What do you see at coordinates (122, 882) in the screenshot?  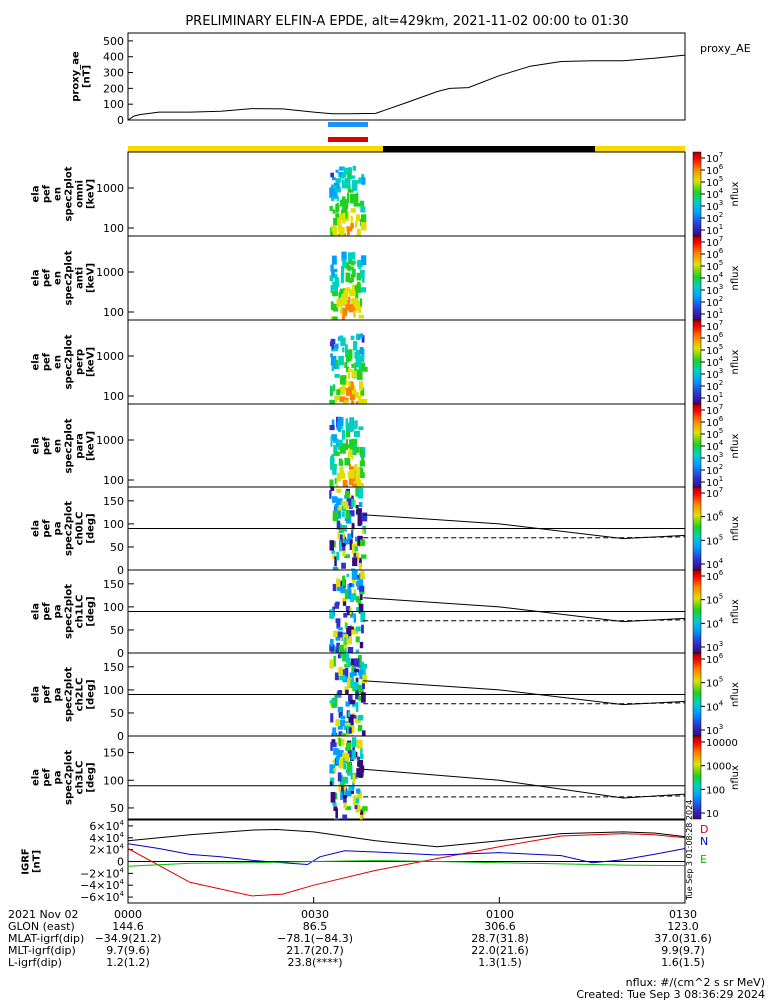 I see `igrf-ytick-exponent: 4` at bounding box center [122, 882].